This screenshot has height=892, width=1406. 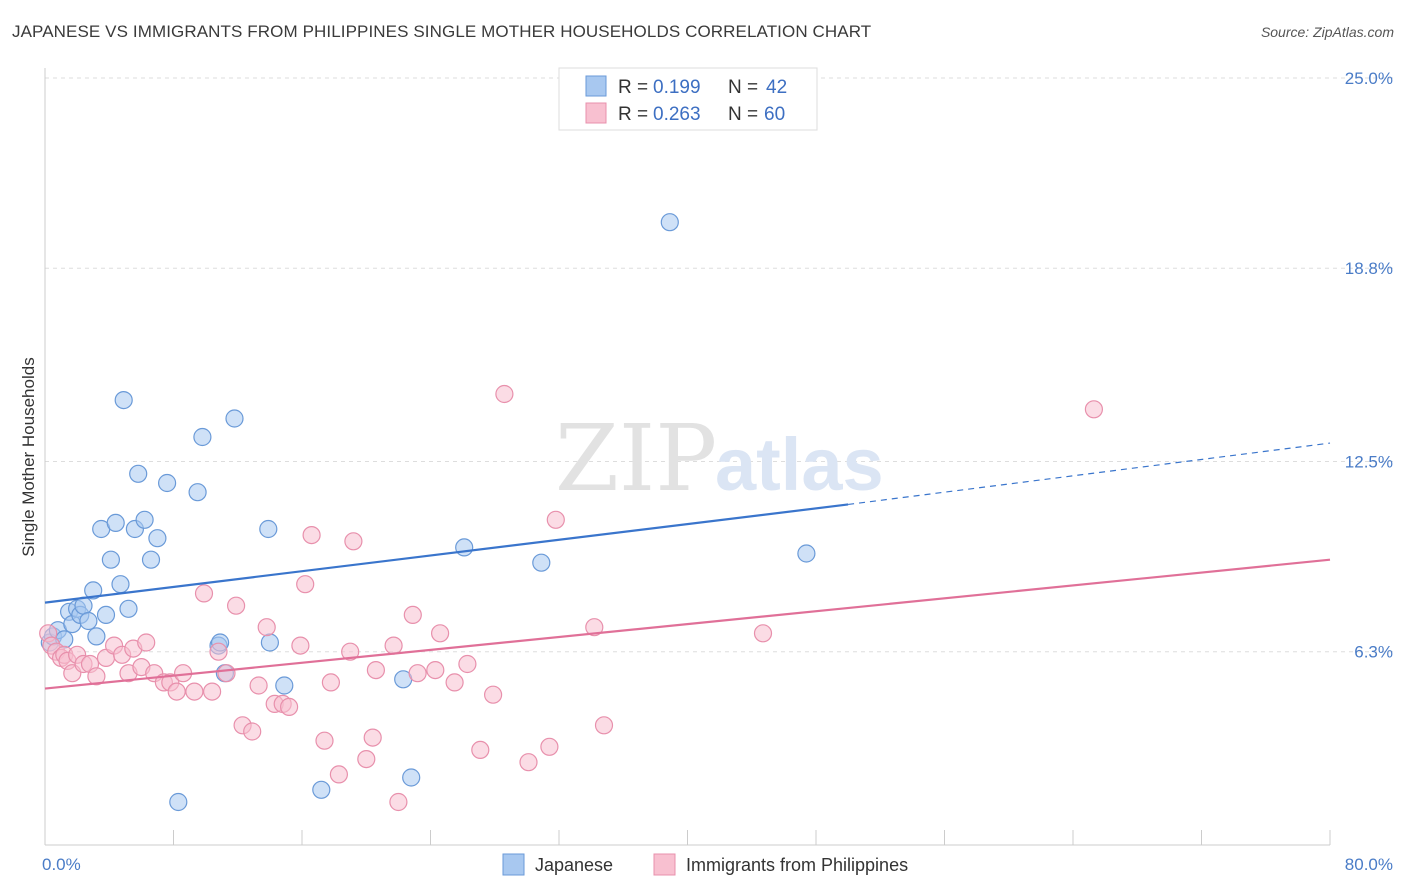 What do you see at coordinates (596, 113) in the screenshot?
I see `legend-swatch-philippines` at bounding box center [596, 113].